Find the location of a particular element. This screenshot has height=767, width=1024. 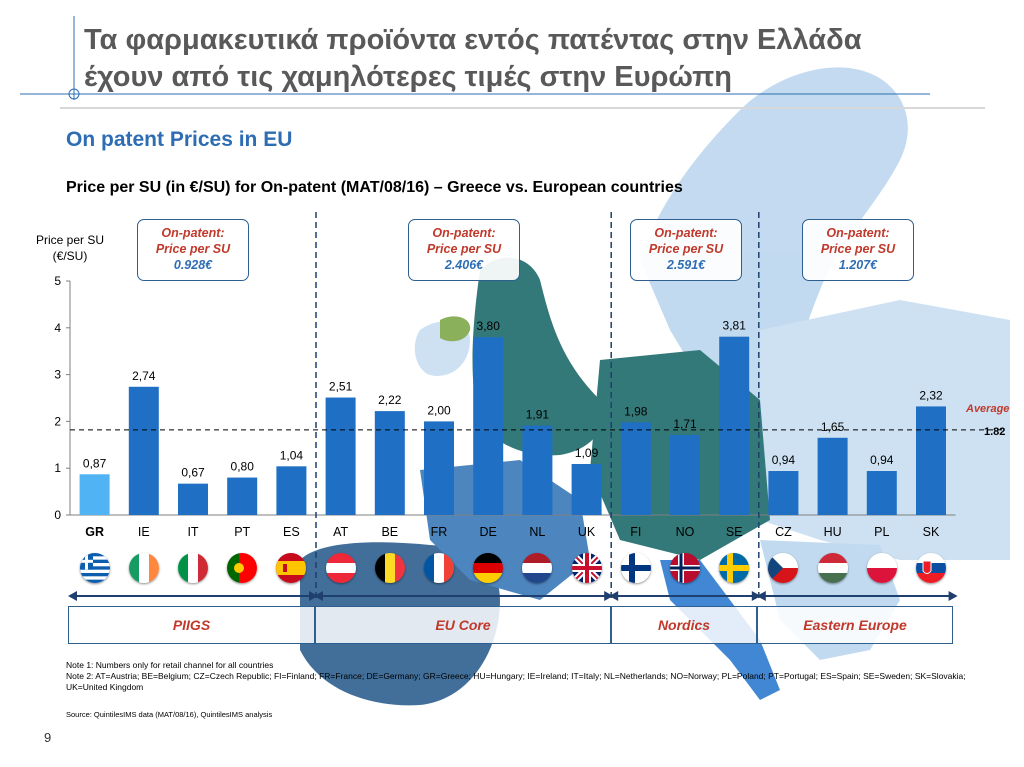

eastern-europe-price-box: On-patent: Price per SU 1.207€ is located at coordinates (858, 250).